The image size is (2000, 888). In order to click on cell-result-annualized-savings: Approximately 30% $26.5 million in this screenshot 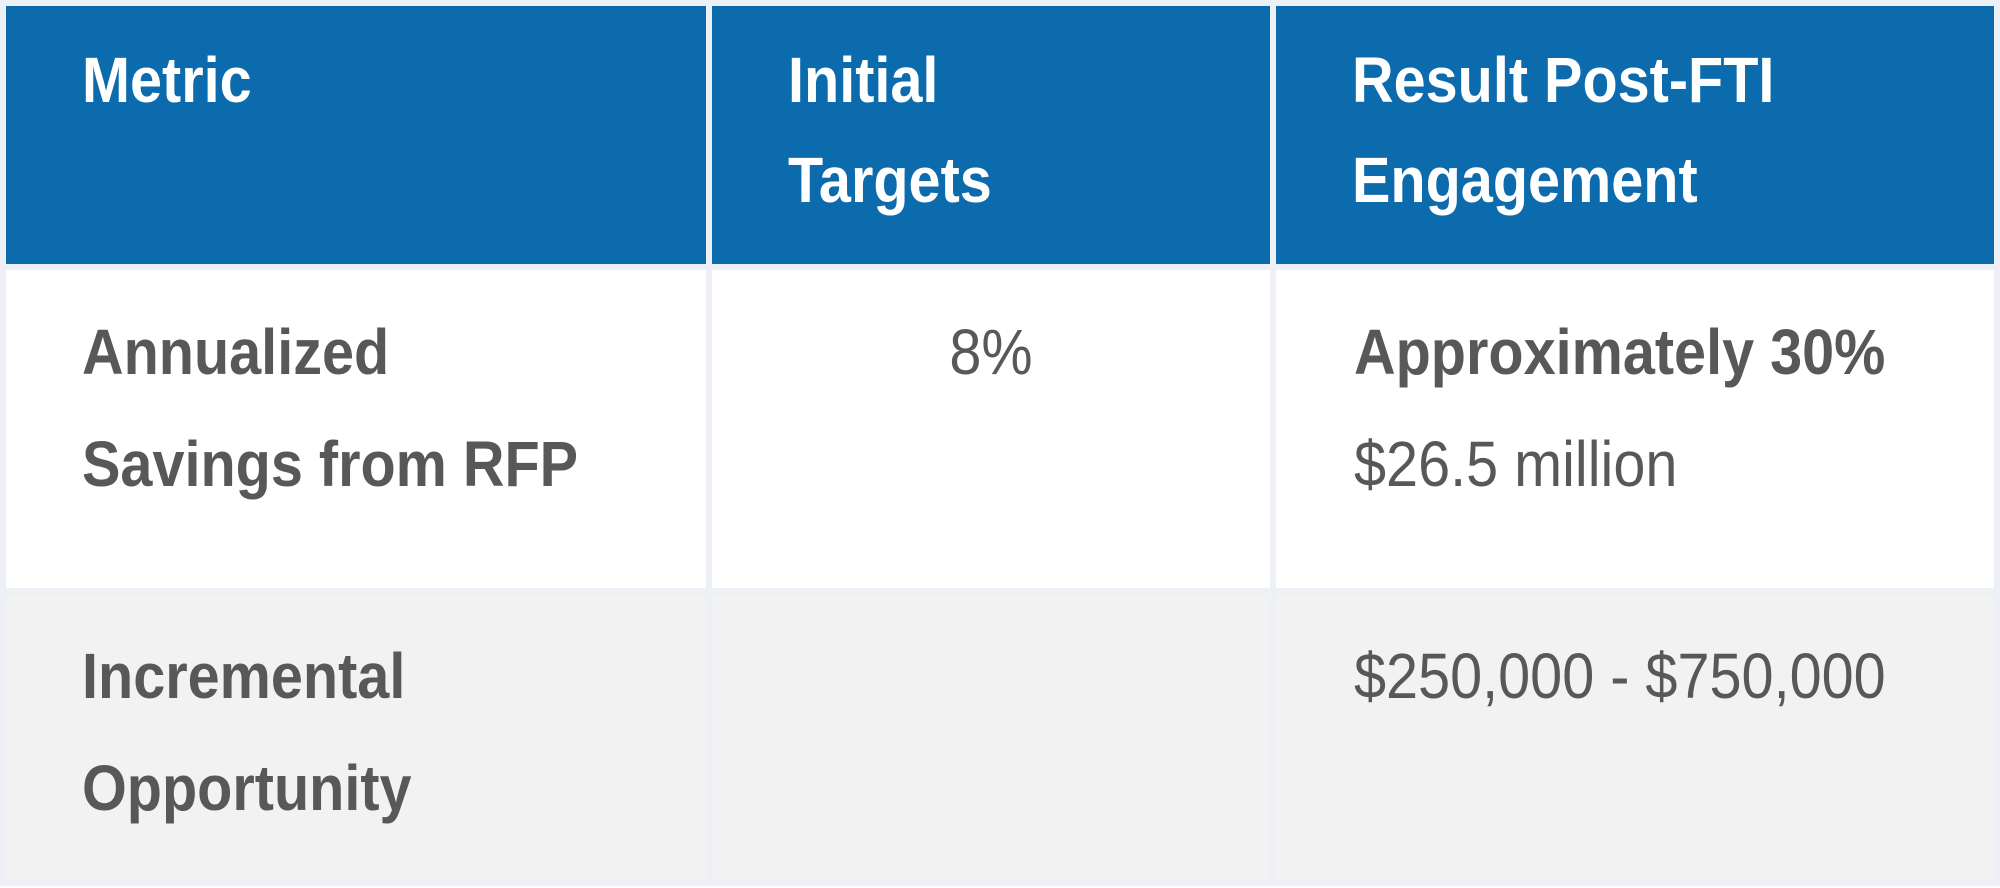, I will do `click(1635, 429)`.